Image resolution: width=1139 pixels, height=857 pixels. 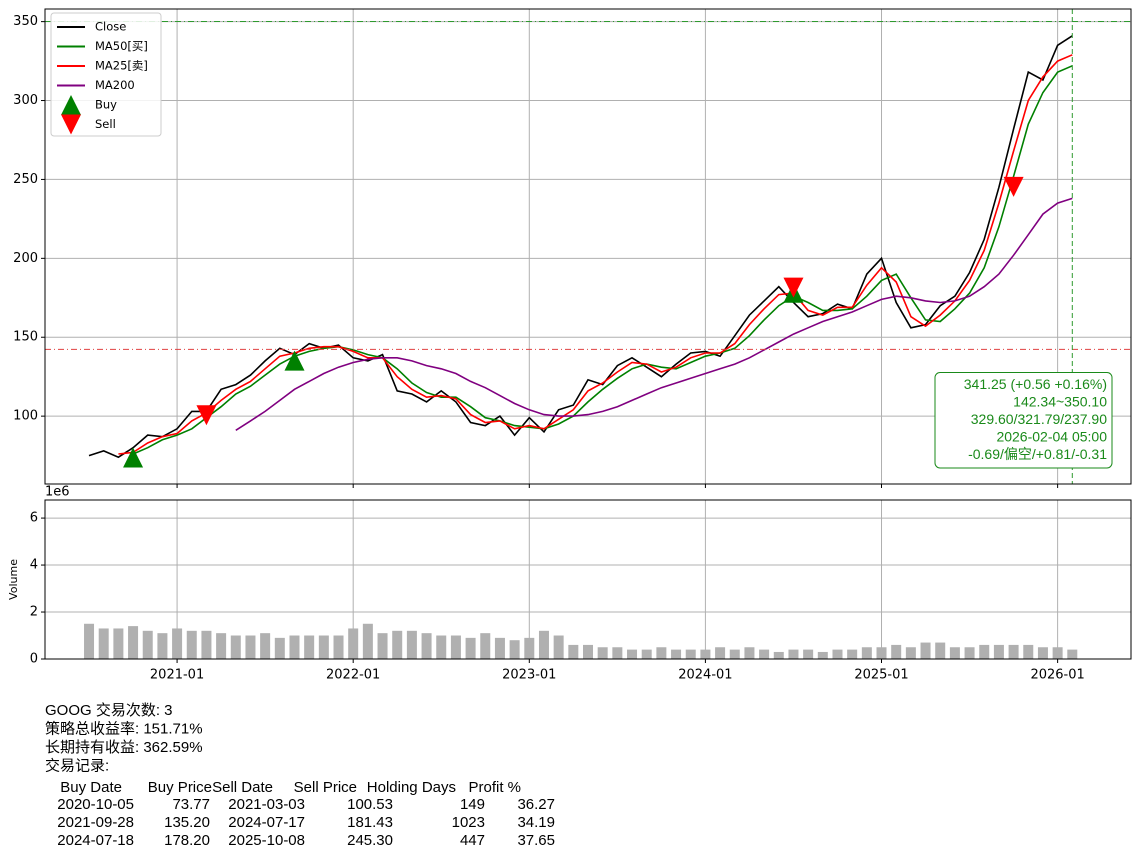 I want to click on legend-label: MA50[买], so click(x=121, y=46).